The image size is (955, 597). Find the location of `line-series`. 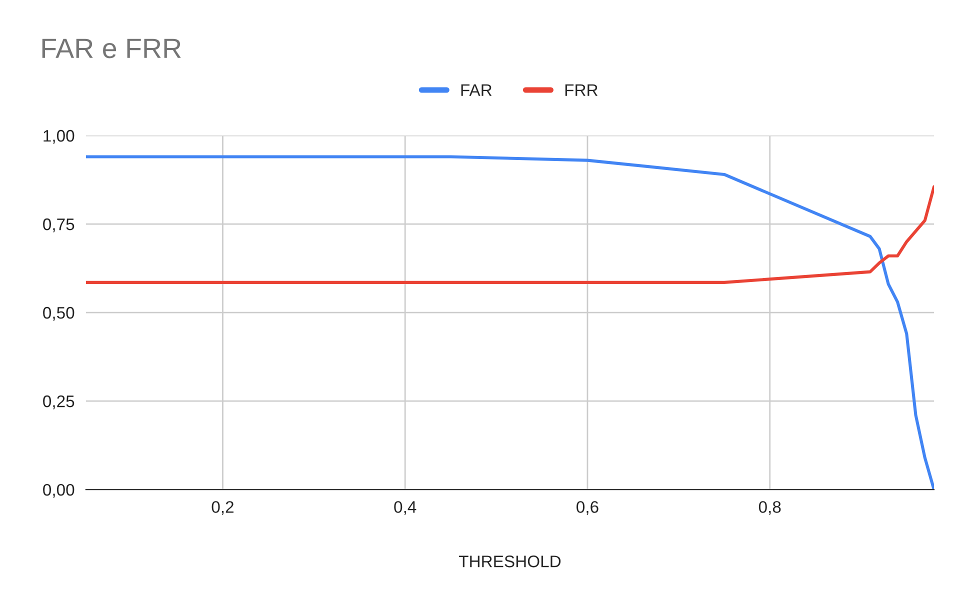

line-series is located at coordinates (510, 234).